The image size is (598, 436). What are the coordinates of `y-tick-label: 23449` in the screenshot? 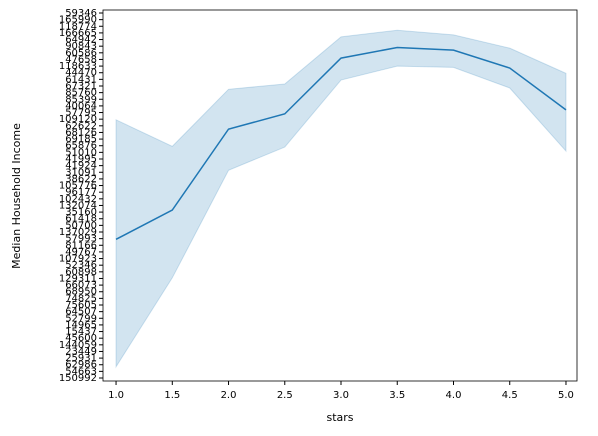 It's located at (81, 351).